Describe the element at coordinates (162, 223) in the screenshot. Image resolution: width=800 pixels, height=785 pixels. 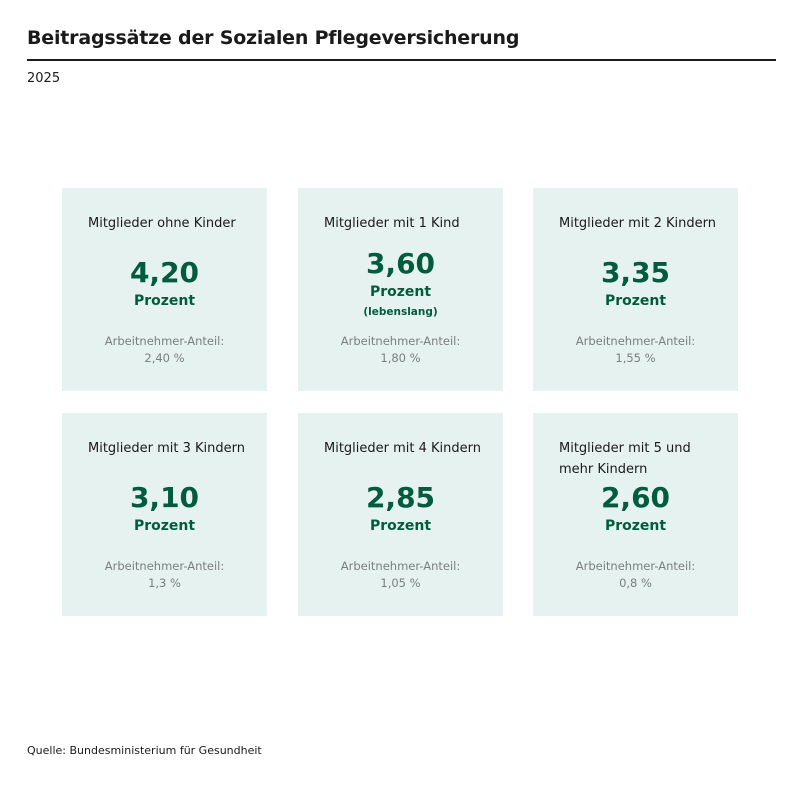
I see `card-title: Mitglieder ohne Kinder` at that location.